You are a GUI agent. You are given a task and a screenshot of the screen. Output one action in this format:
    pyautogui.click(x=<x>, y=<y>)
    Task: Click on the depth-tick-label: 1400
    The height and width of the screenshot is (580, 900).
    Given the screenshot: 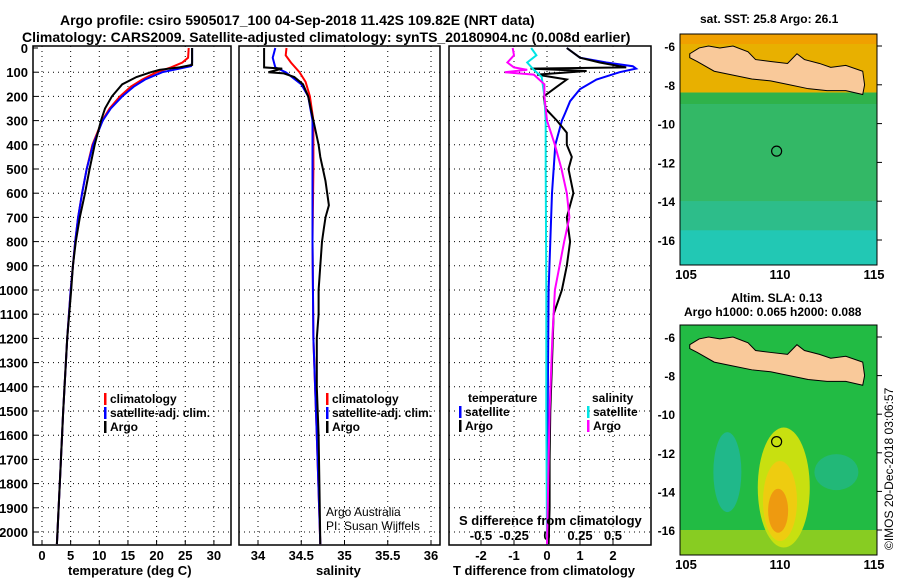 What is the action you would take?
    pyautogui.click(x=14, y=387)
    